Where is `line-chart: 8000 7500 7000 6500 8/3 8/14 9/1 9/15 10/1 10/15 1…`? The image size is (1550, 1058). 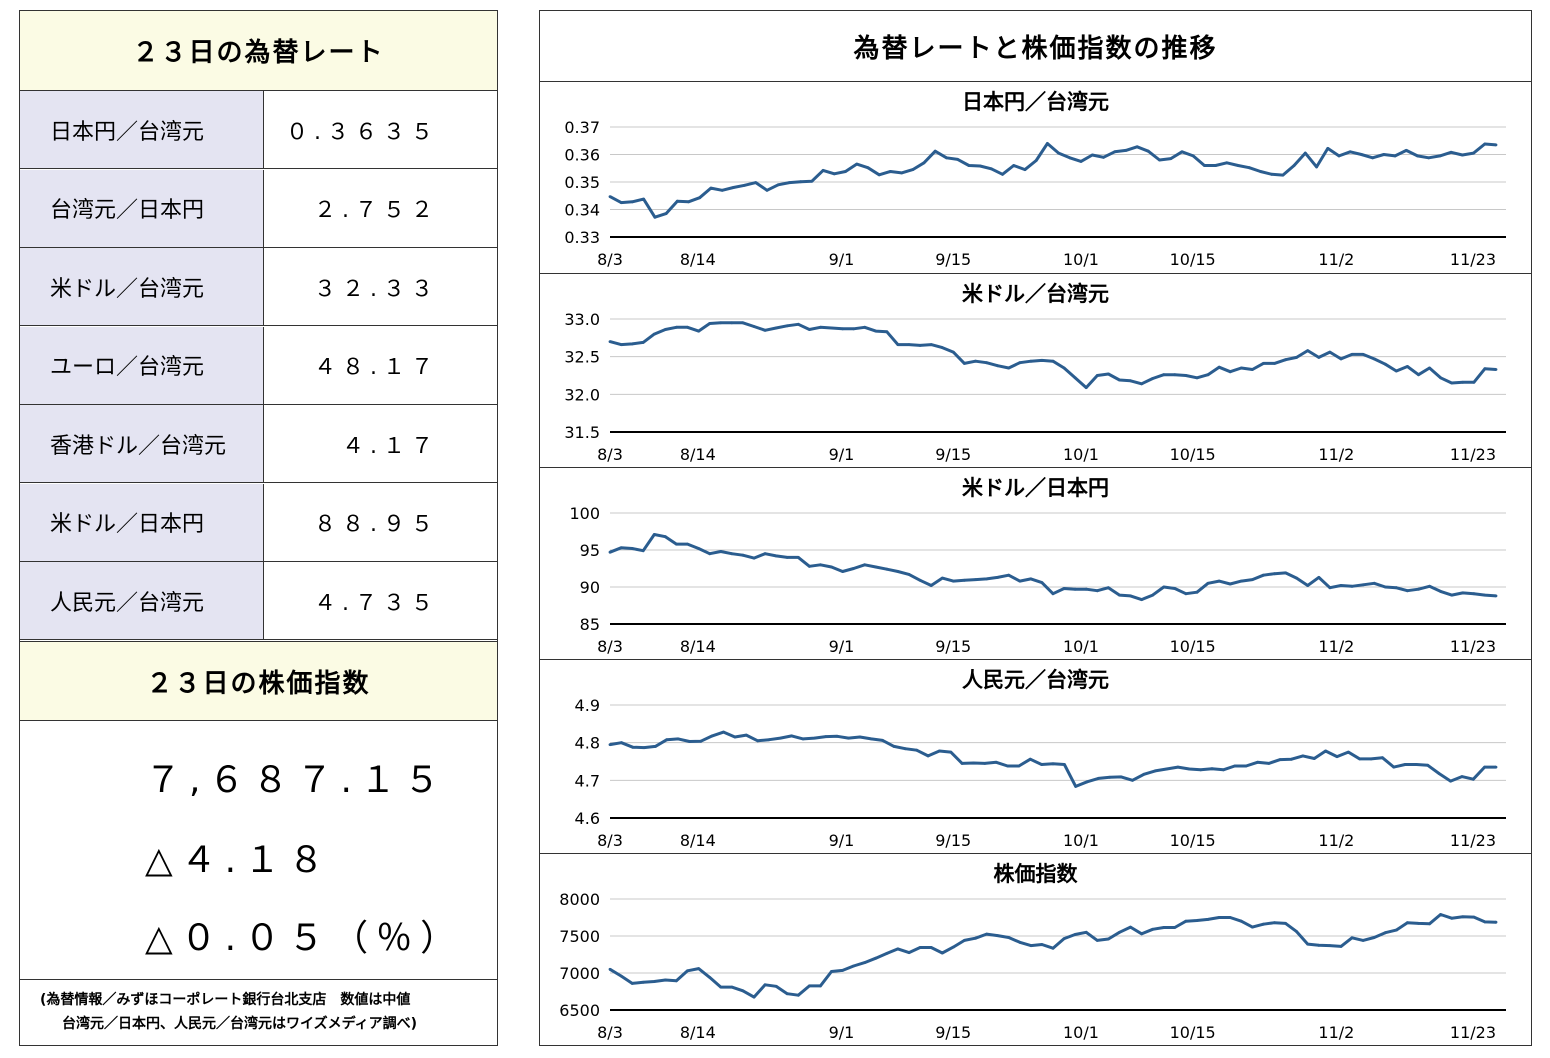 line-chart: 8000 7500 7000 6500 8/3 8/14 9/1 9/15 10/1 10/15 1… is located at coordinates (1032, 966).